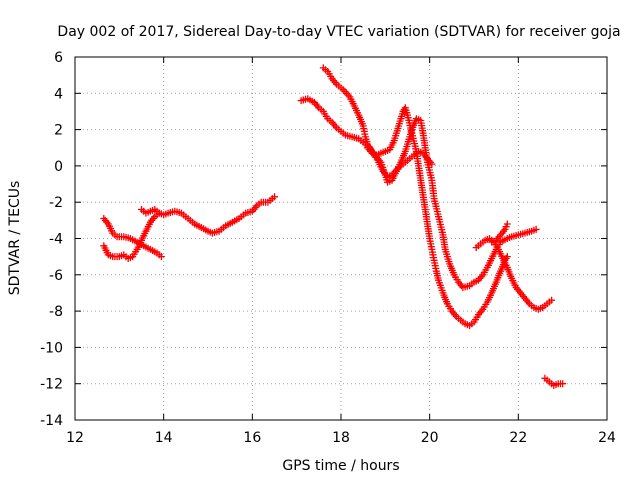  I want to click on y-tick-label: -12, so click(51, 385).